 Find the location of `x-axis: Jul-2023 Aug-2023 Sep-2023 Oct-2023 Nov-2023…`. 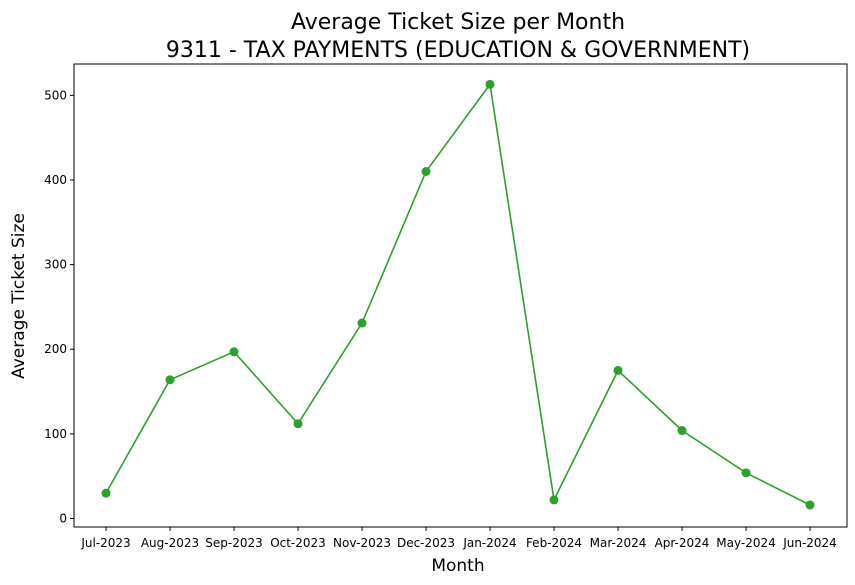

x-axis: Jul-2023 Aug-2023 Sep-2023 Oct-2023 Nov-2023… is located at coordinates (458, 538).